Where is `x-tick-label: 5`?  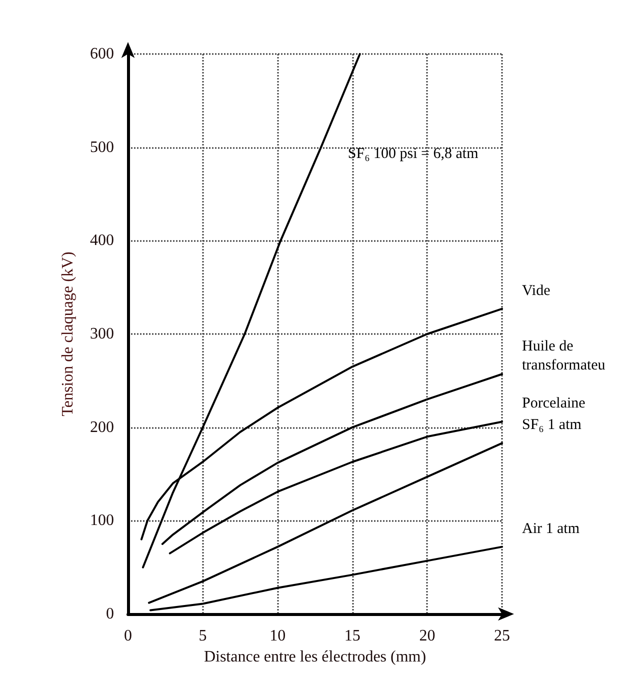
x-tick-label: 5 is located at coordinates (202, 636).